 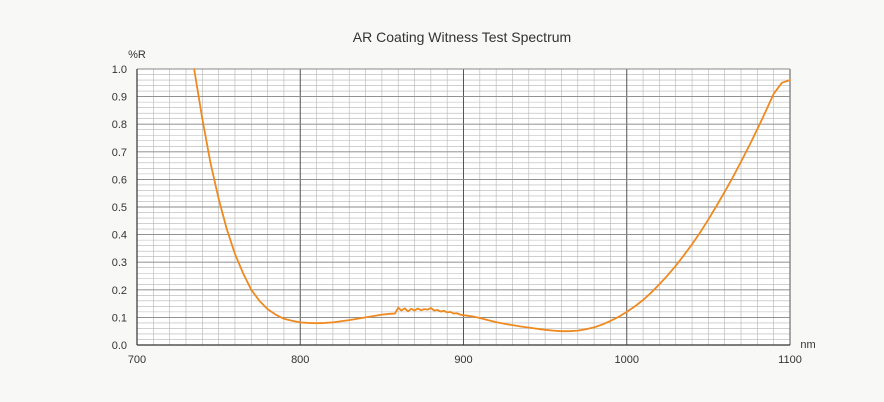 What do you see at coordinates (119, 70) in the screenshot?
I see `y-tick-label: 1.0` at bounding box center [119, 70].